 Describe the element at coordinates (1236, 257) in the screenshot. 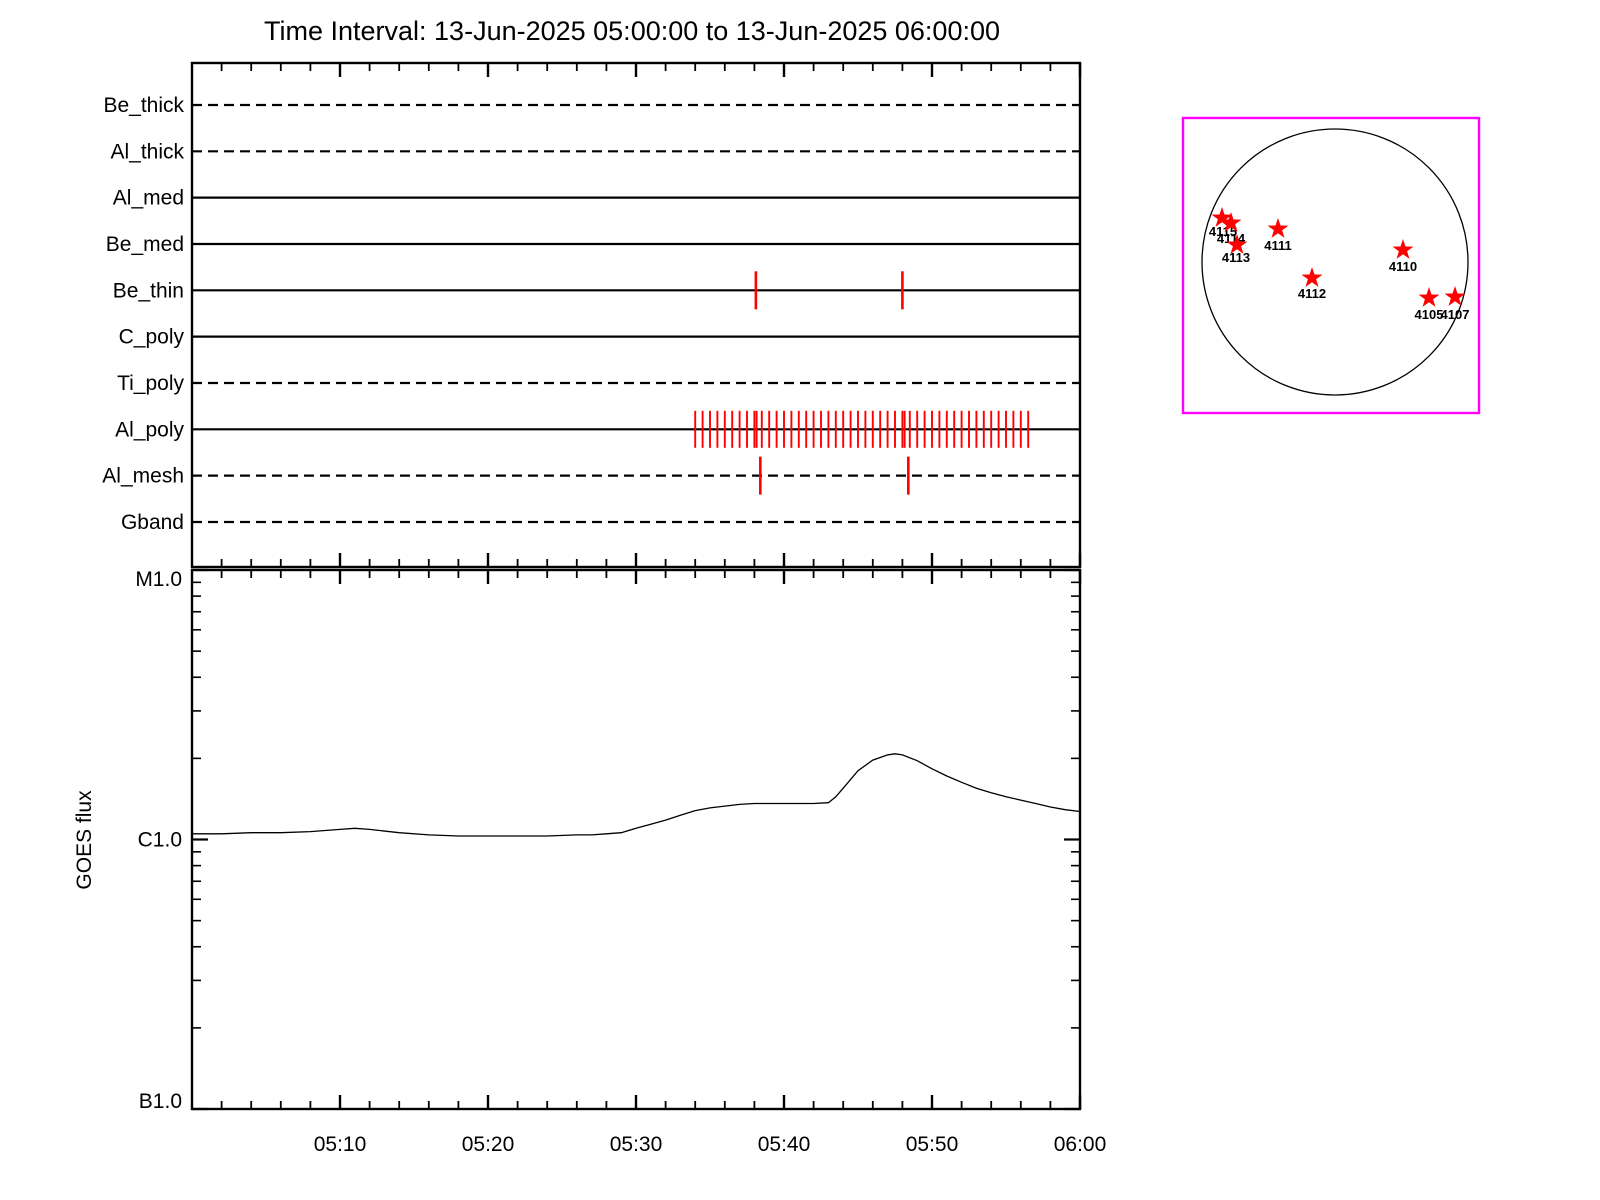

I see `active-region-label-4113: 4113` at that location.